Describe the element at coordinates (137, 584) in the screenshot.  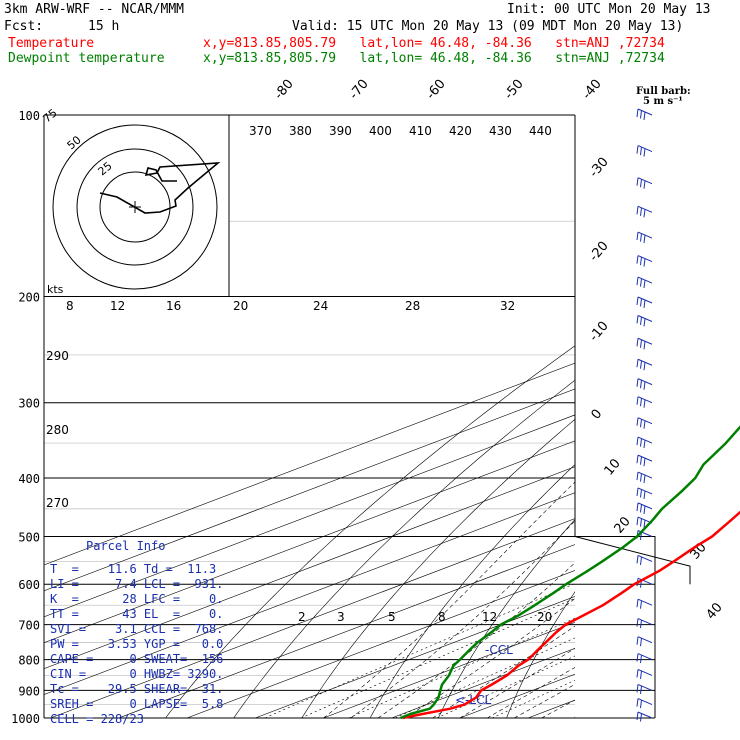
I see `parcel-row: LI = 7.4 LCL = 931.` at that location.